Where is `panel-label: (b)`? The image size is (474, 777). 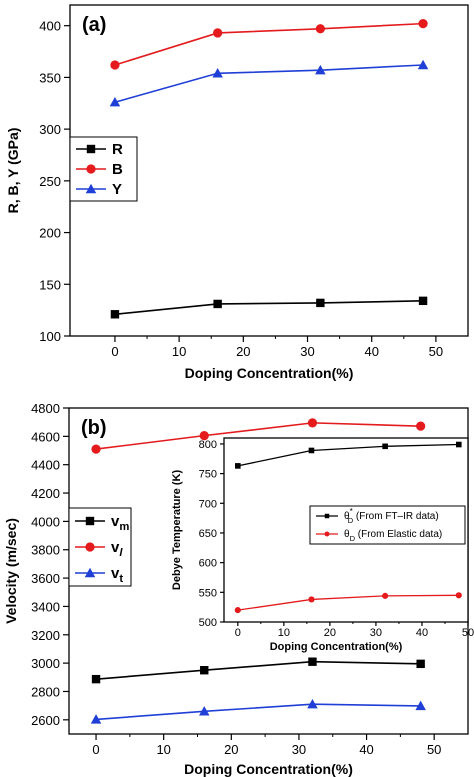
panel-label: (b) is located at coordinates (94, 428).